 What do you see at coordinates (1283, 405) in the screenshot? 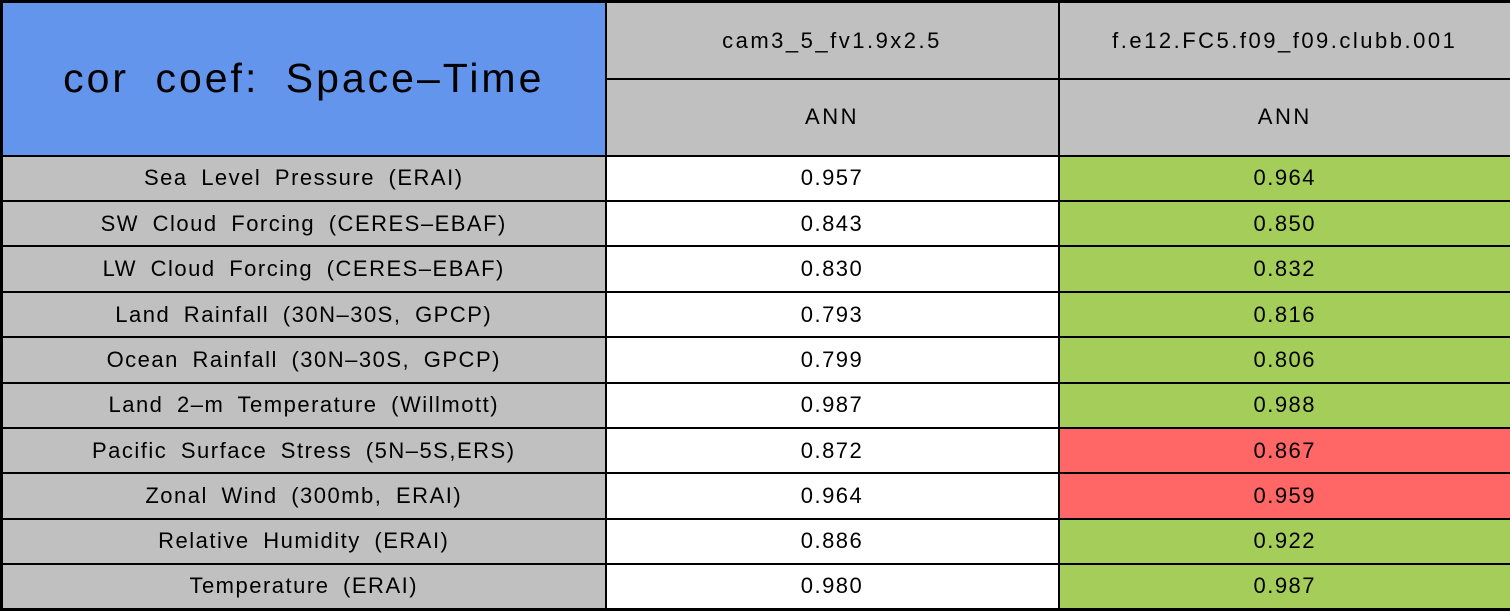
I see `value-model2: 0.988` at bounding box center [1283, 405].